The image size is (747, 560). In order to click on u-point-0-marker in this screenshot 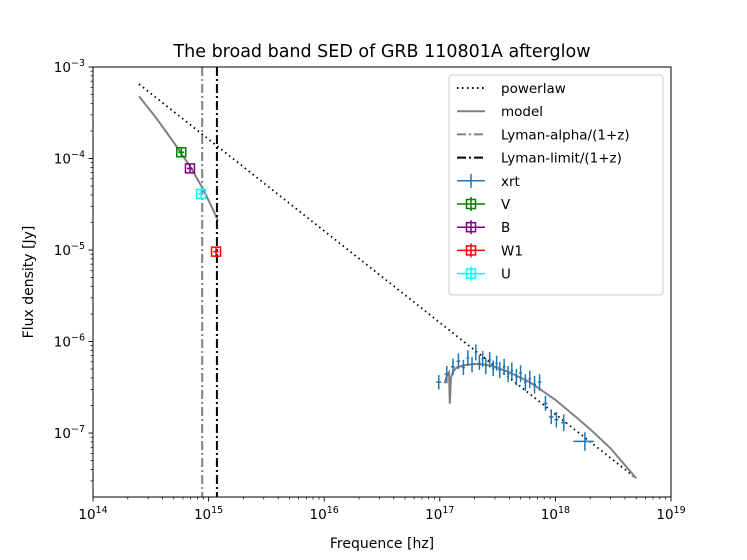, I will do `click(201, 194)`.